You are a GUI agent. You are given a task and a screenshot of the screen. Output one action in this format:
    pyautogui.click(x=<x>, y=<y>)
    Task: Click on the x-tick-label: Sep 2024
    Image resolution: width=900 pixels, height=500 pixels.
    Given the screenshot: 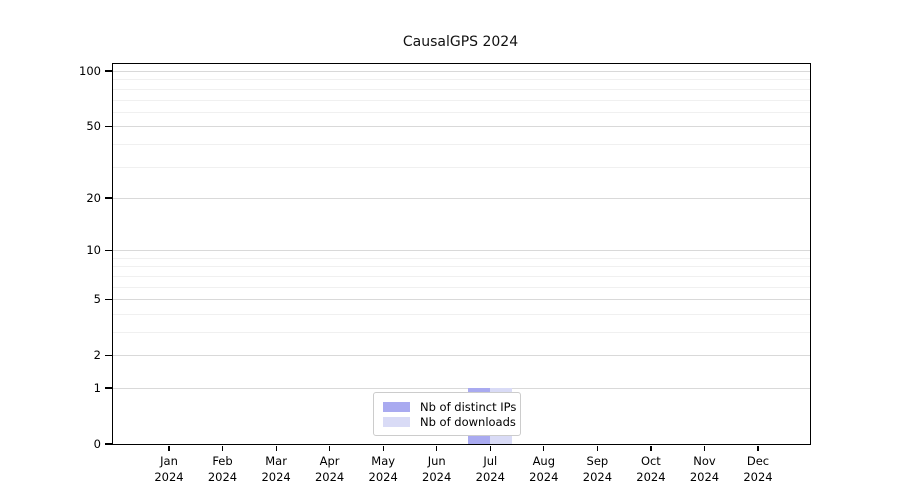 What is the action you would take?
    pyautogui.click(x=597, y=469)
    